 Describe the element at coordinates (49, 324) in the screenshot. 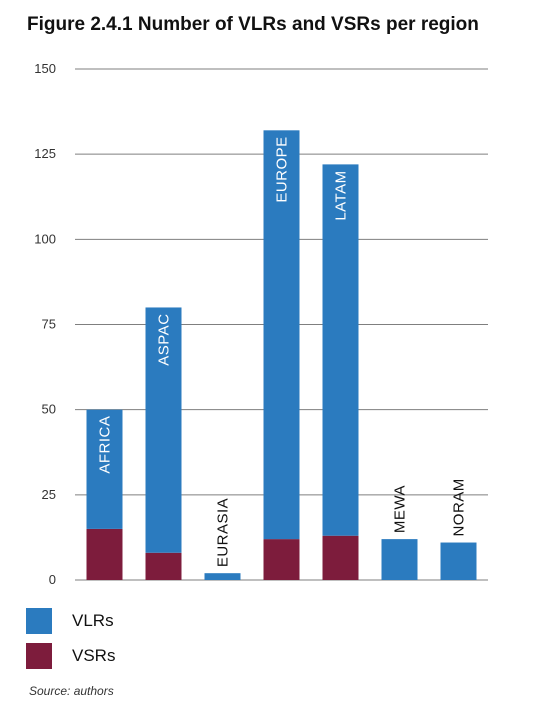

I see `y-tick-label: 75` at that location.